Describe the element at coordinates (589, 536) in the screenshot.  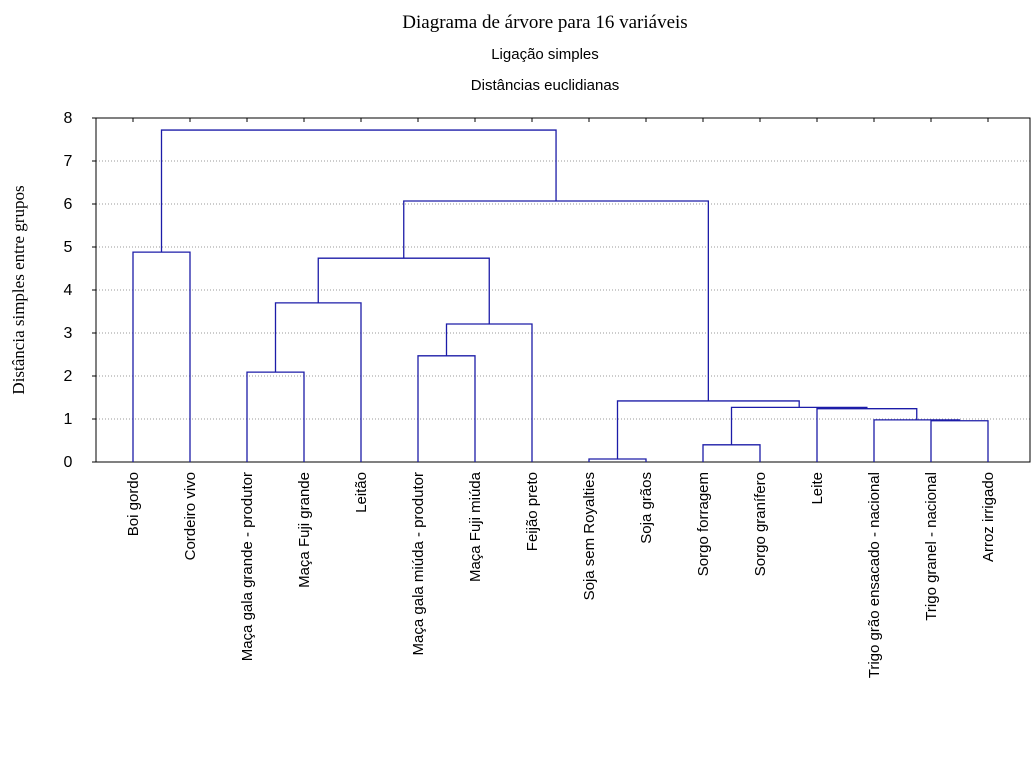
I see `leaf-label: Soja sem Royalties` at that location.